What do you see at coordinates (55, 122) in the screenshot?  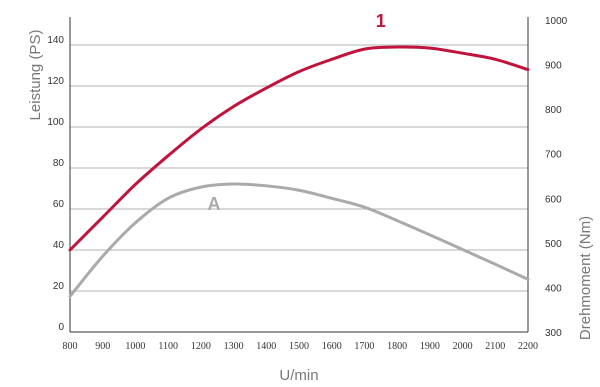 I see `y-left-tick-label: 100` at bounding box center [55, 122].